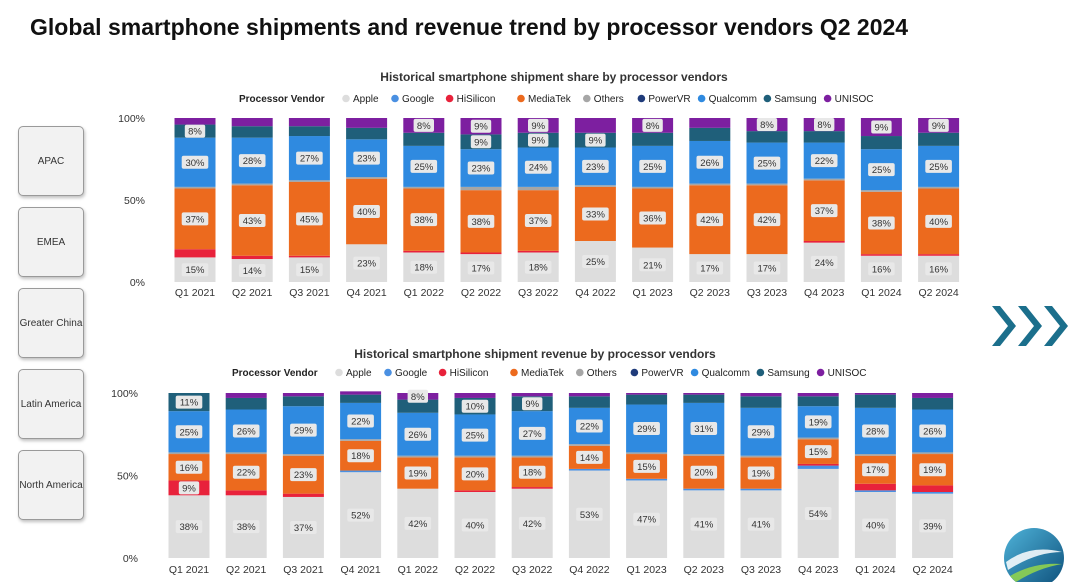 This screenshot has width=1080, height=582. I want to click on revenue-data-label: 40%, so click(876, 526).